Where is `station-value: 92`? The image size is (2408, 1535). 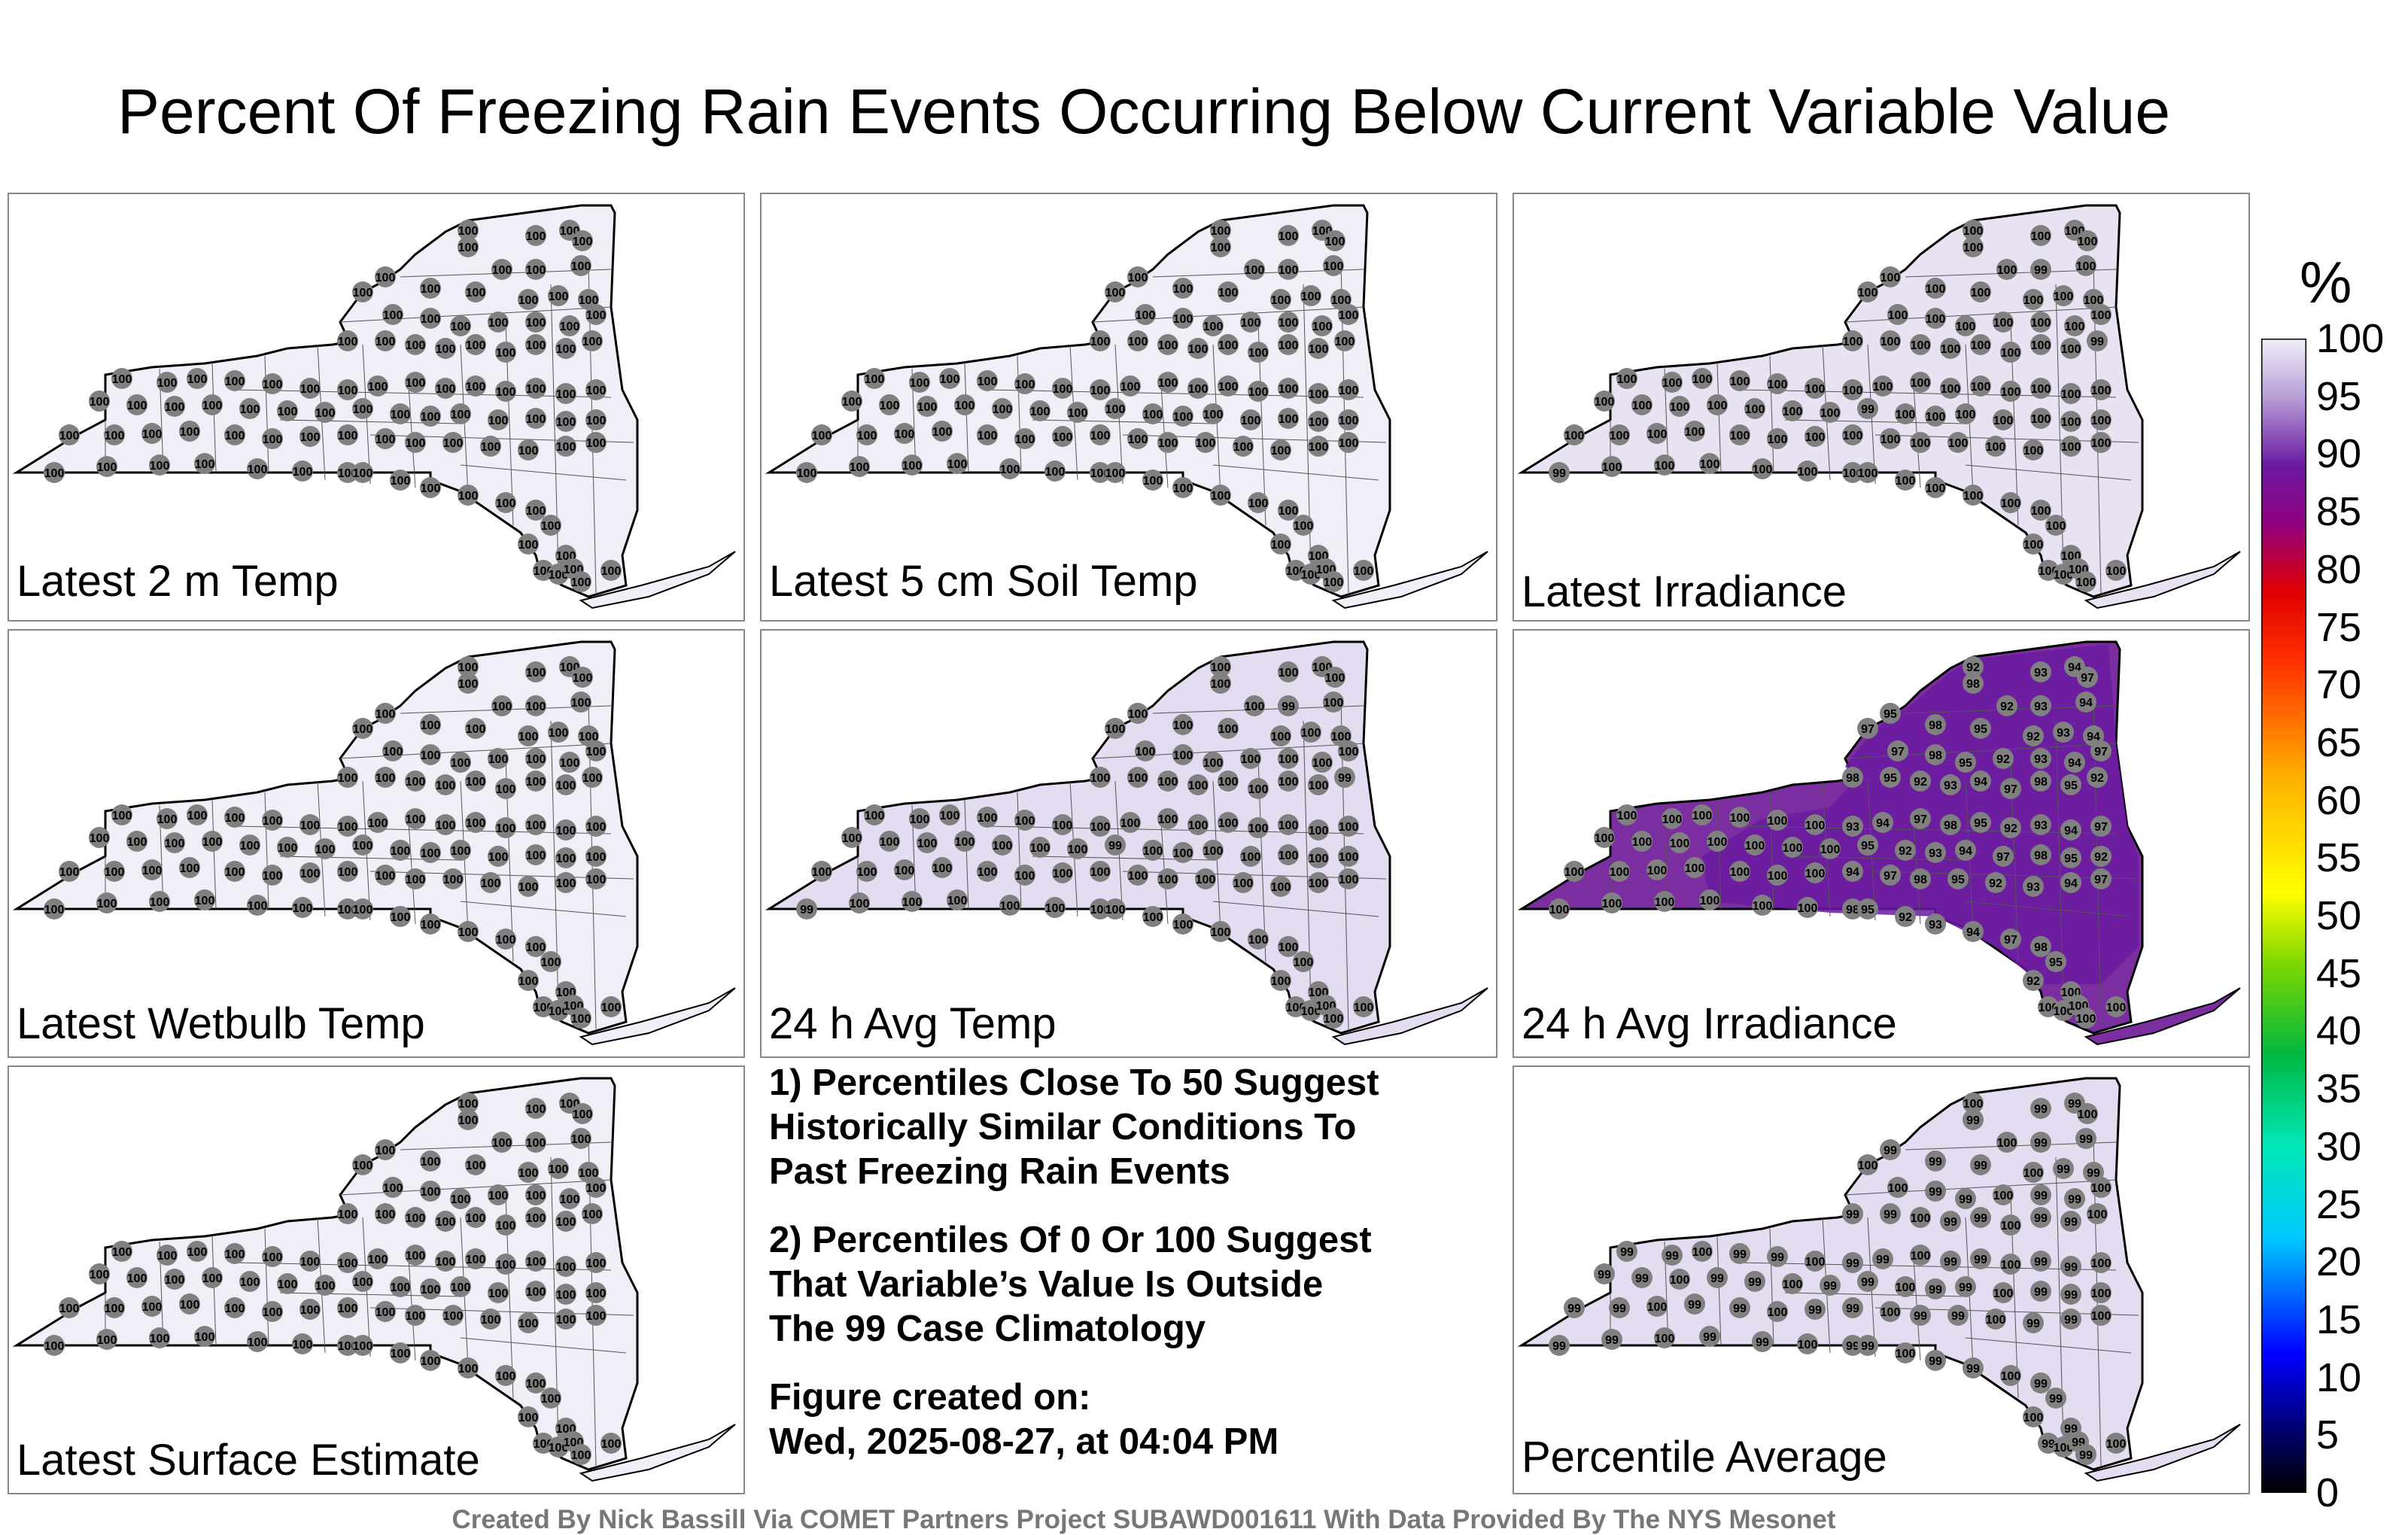
station-value: 92 is located at coordinates (2010, 828).